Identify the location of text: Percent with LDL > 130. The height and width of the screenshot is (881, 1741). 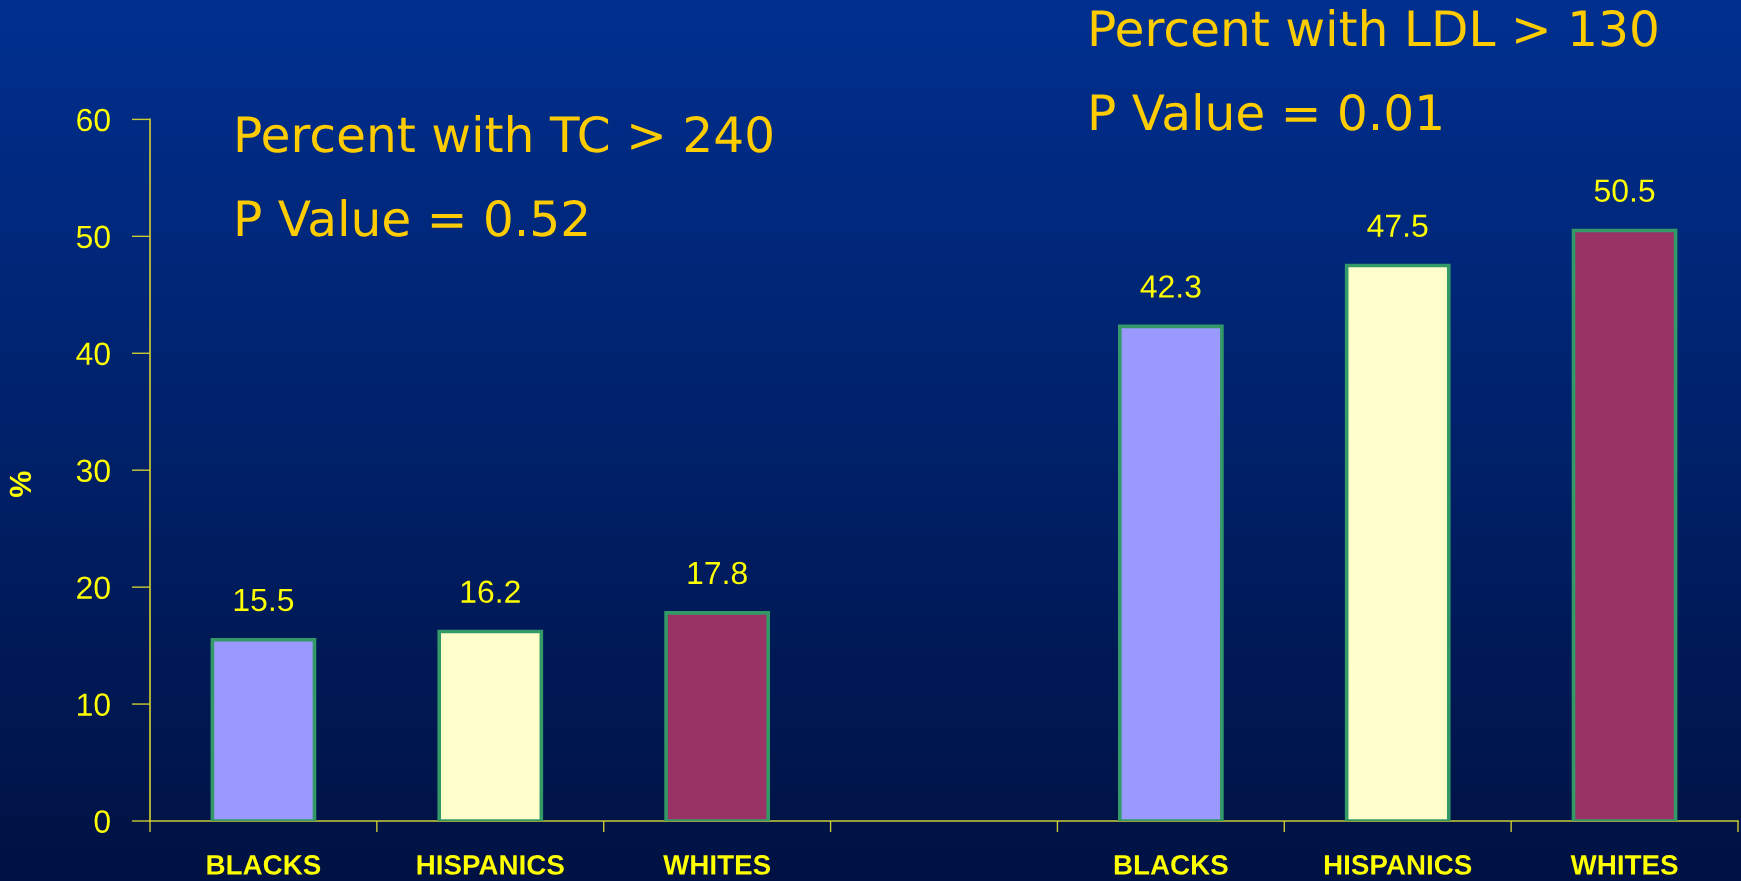
(1374, 28).